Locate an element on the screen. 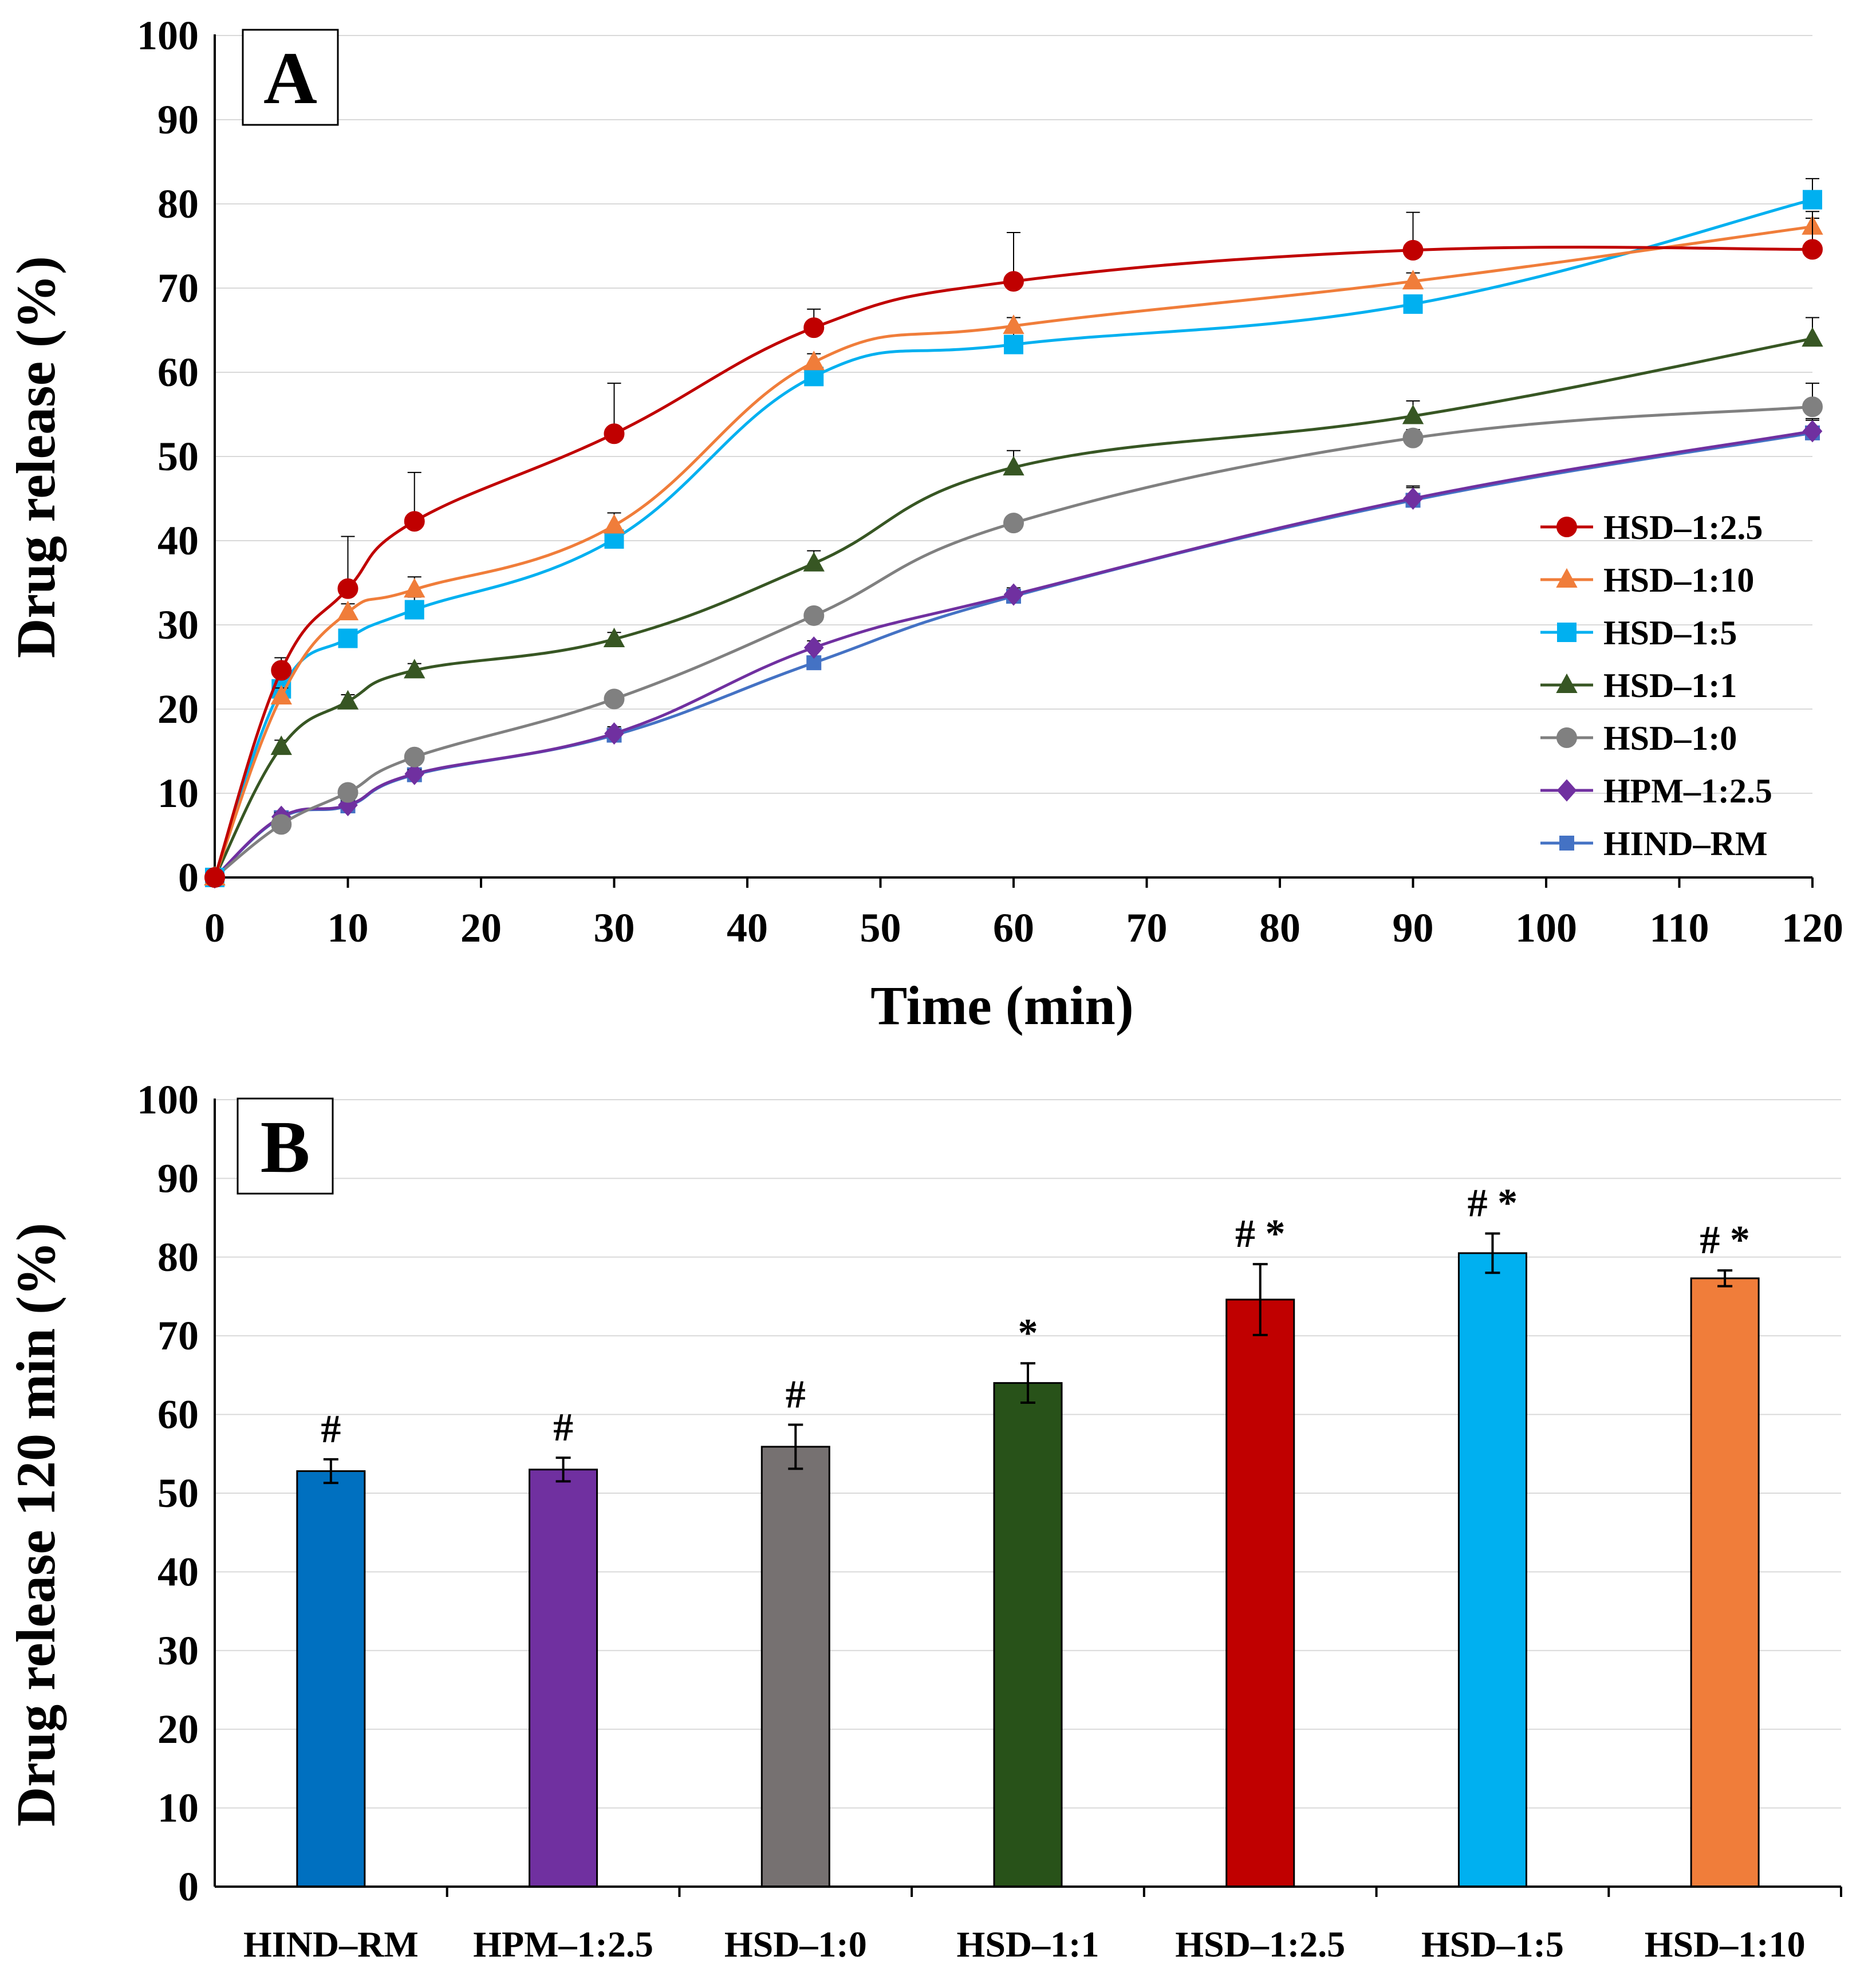 Image resolution: width=1876 pixels, height=1980 pixels. panel-a-label-box is located at coordinates (290, 77).